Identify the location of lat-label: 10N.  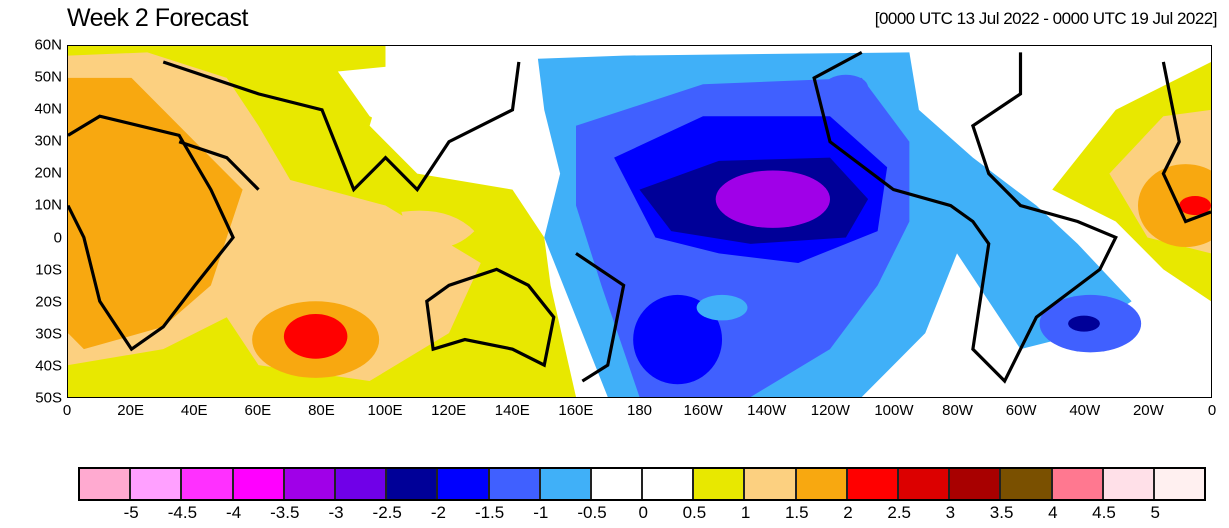
(48, 205).